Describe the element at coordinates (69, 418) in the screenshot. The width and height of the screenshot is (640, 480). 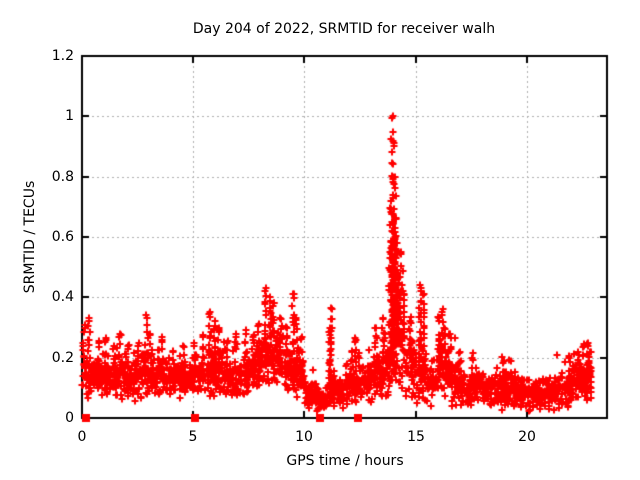
I see `y-tick-label: 0` at that location.